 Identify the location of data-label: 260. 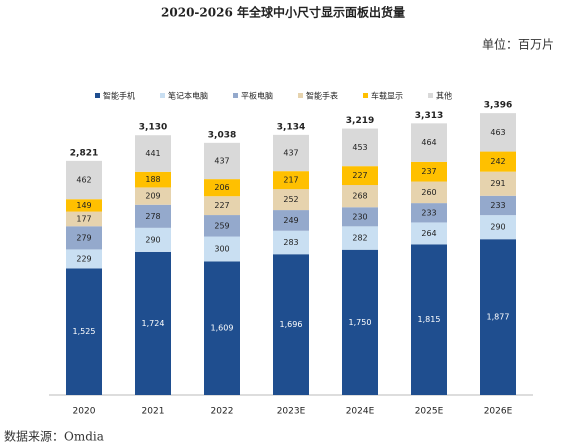
(428, 192).